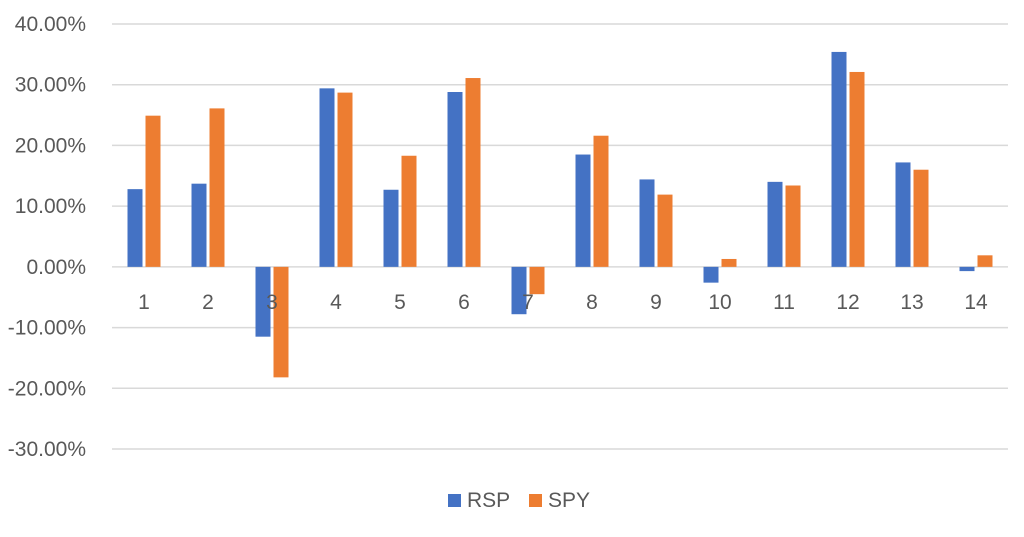  What do you see at coordinates (47, 328) in the screenshot?
I see `y-tick-label: -10.00%` at bounding box center [47, 328].